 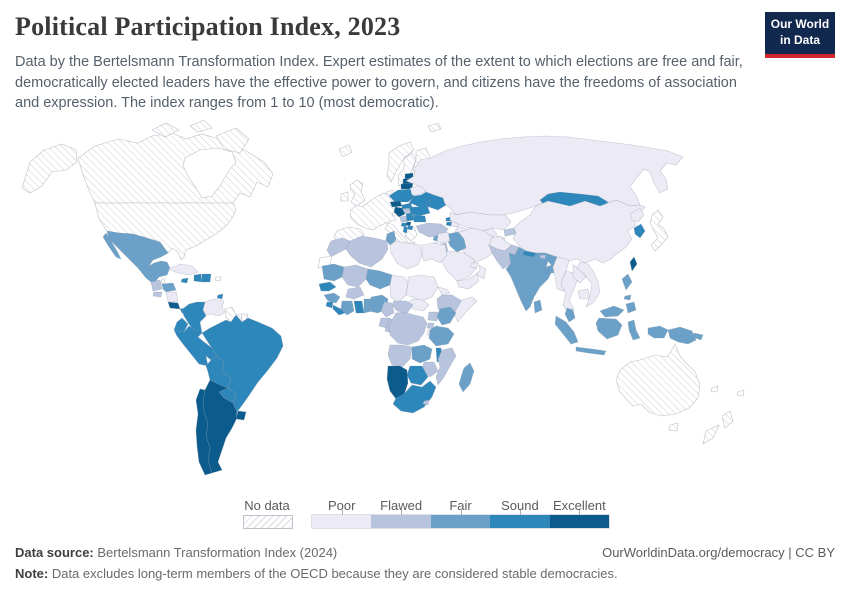 What do you see at coordinates (403, 219) in the screenshot?
I see `country-bosnia-and-herzegovina` at bounding box center [403, 219].